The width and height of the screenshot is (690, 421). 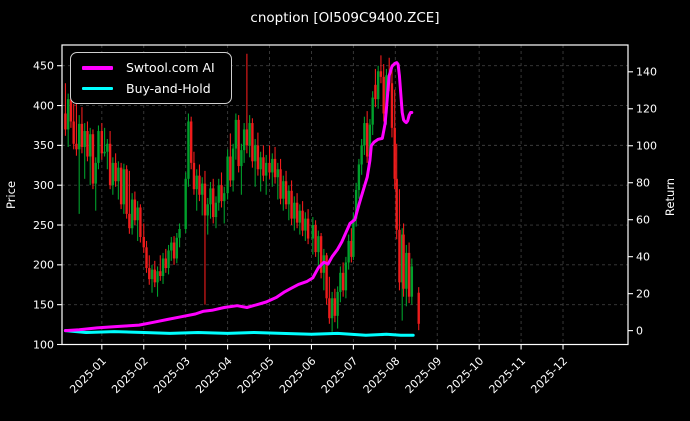 What do you see at coordinates (151, 78) in the screenshot?
I see `legend: Swtool.com AI Buy-and-Hold` at bounding box center [151, 78].